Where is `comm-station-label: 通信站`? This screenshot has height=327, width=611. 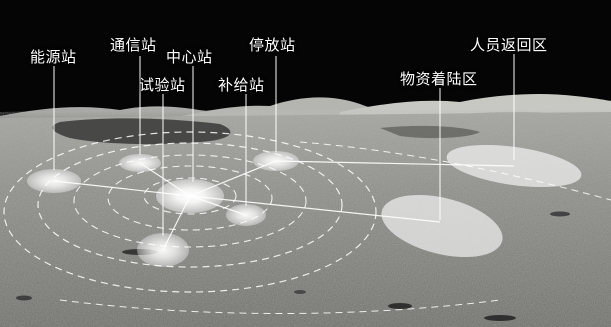 comm-station-label: 通信站 is located at coordinates (133, 45).